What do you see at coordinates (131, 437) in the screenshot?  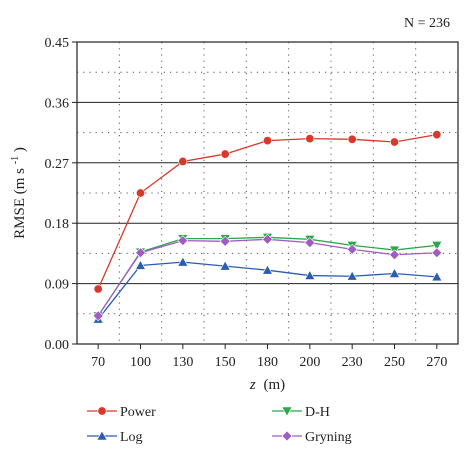 I see `legend-label-log: Log` at bounding box center [131, 437].